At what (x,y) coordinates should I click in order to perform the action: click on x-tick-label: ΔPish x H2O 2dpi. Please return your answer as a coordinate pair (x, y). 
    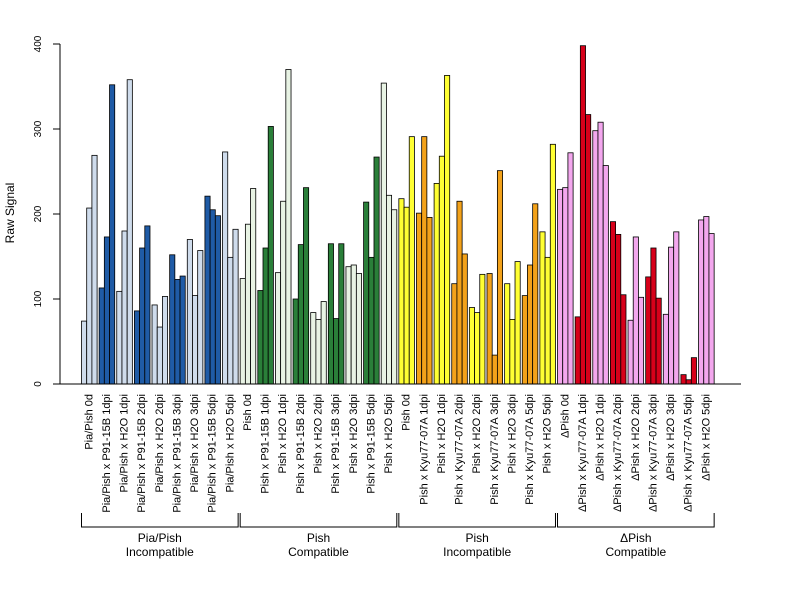
    Looking at the image, I should click on (636, 437).